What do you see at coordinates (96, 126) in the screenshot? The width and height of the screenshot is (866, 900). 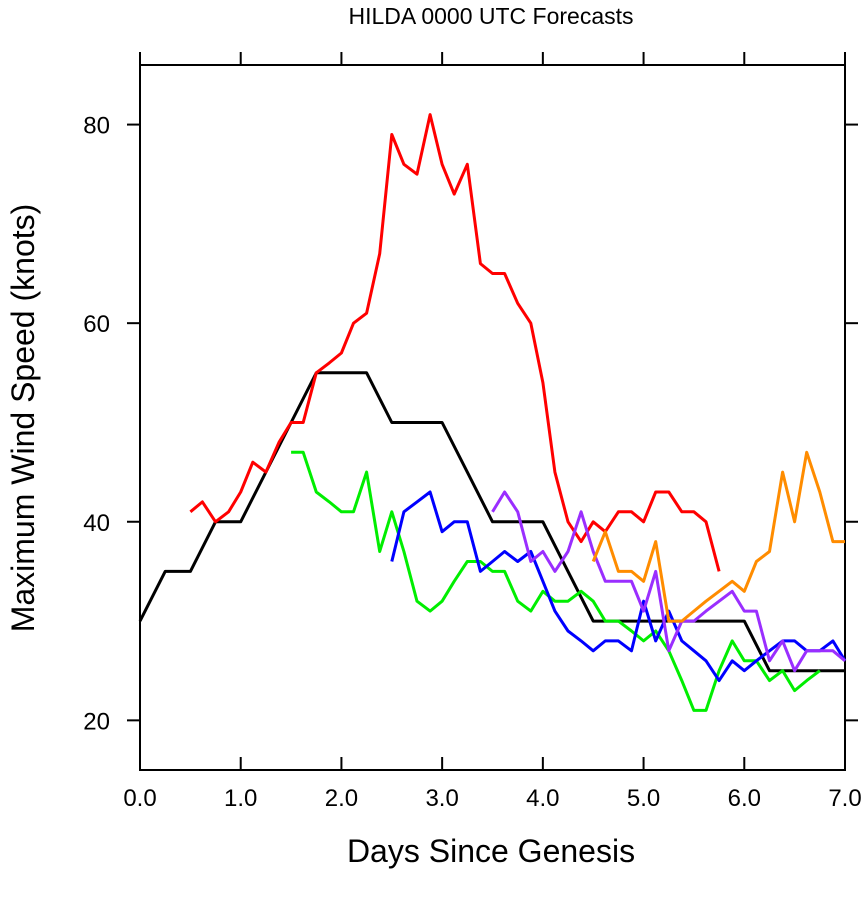 I see `y-tick-label: 80` at bounding box center [96, 126].